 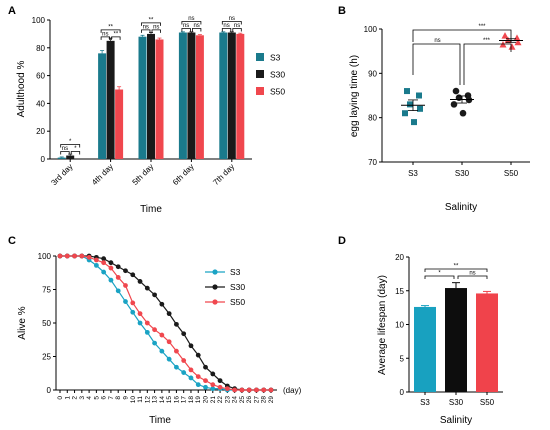 What do you see at coordinates (425, 402) in the screenshot?
I see `d-x-tick-label: S3` at bounding box center [425, 402].